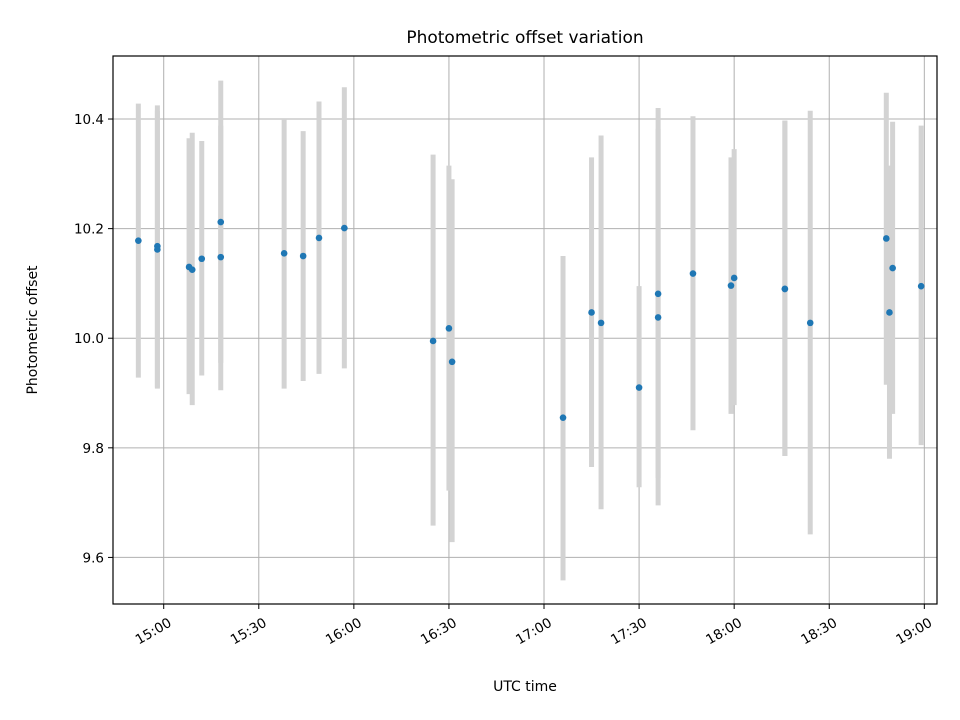 This screenshot has width=960, height=720. What do you see at coordinates (819, 631) in the screenshot?
I see `x-tick-label: 18:30` at bounding box center [819, 631].